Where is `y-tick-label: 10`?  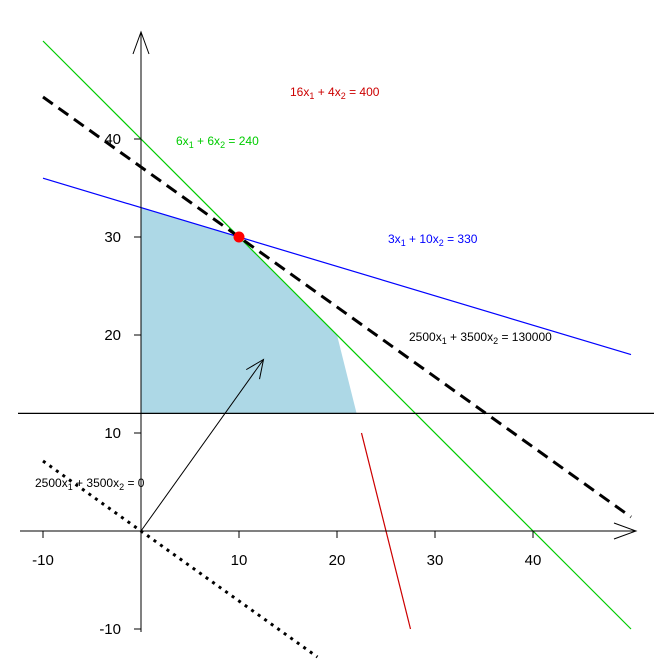 y-tick-label: 10 is located at coordinates (112, 433).